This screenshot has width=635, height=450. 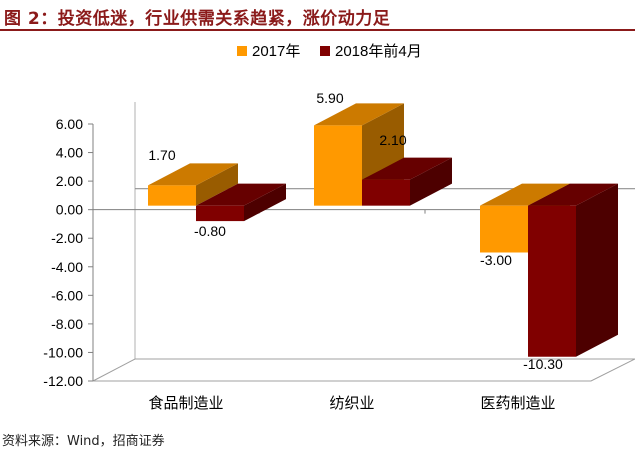 I want to click on legend-label-2018: 2018年前4月, so click(x=378, y=51).